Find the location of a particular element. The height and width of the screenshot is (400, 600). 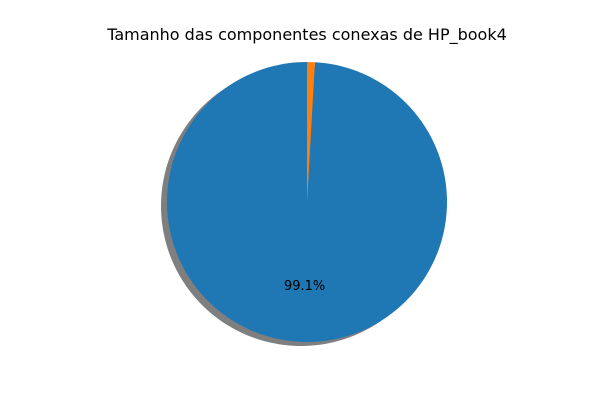

pie-labels: 99.1% is located at coordinates (304, 286).